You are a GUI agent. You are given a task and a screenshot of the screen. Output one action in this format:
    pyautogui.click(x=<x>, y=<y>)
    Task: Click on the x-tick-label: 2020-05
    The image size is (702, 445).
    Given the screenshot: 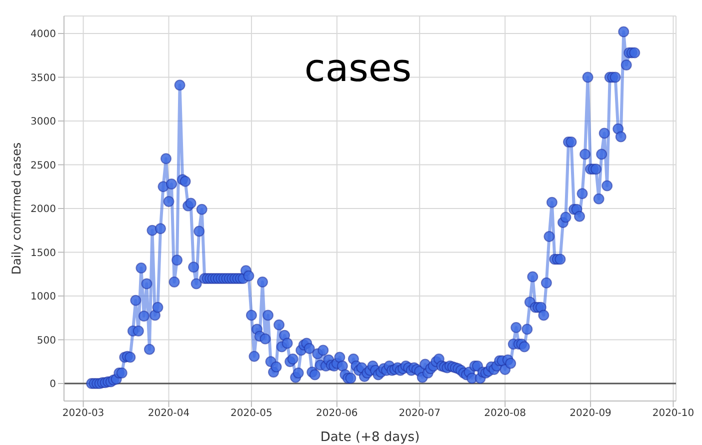 What is the action you would take?
    pyautogui.click(x=251, y=414)
    